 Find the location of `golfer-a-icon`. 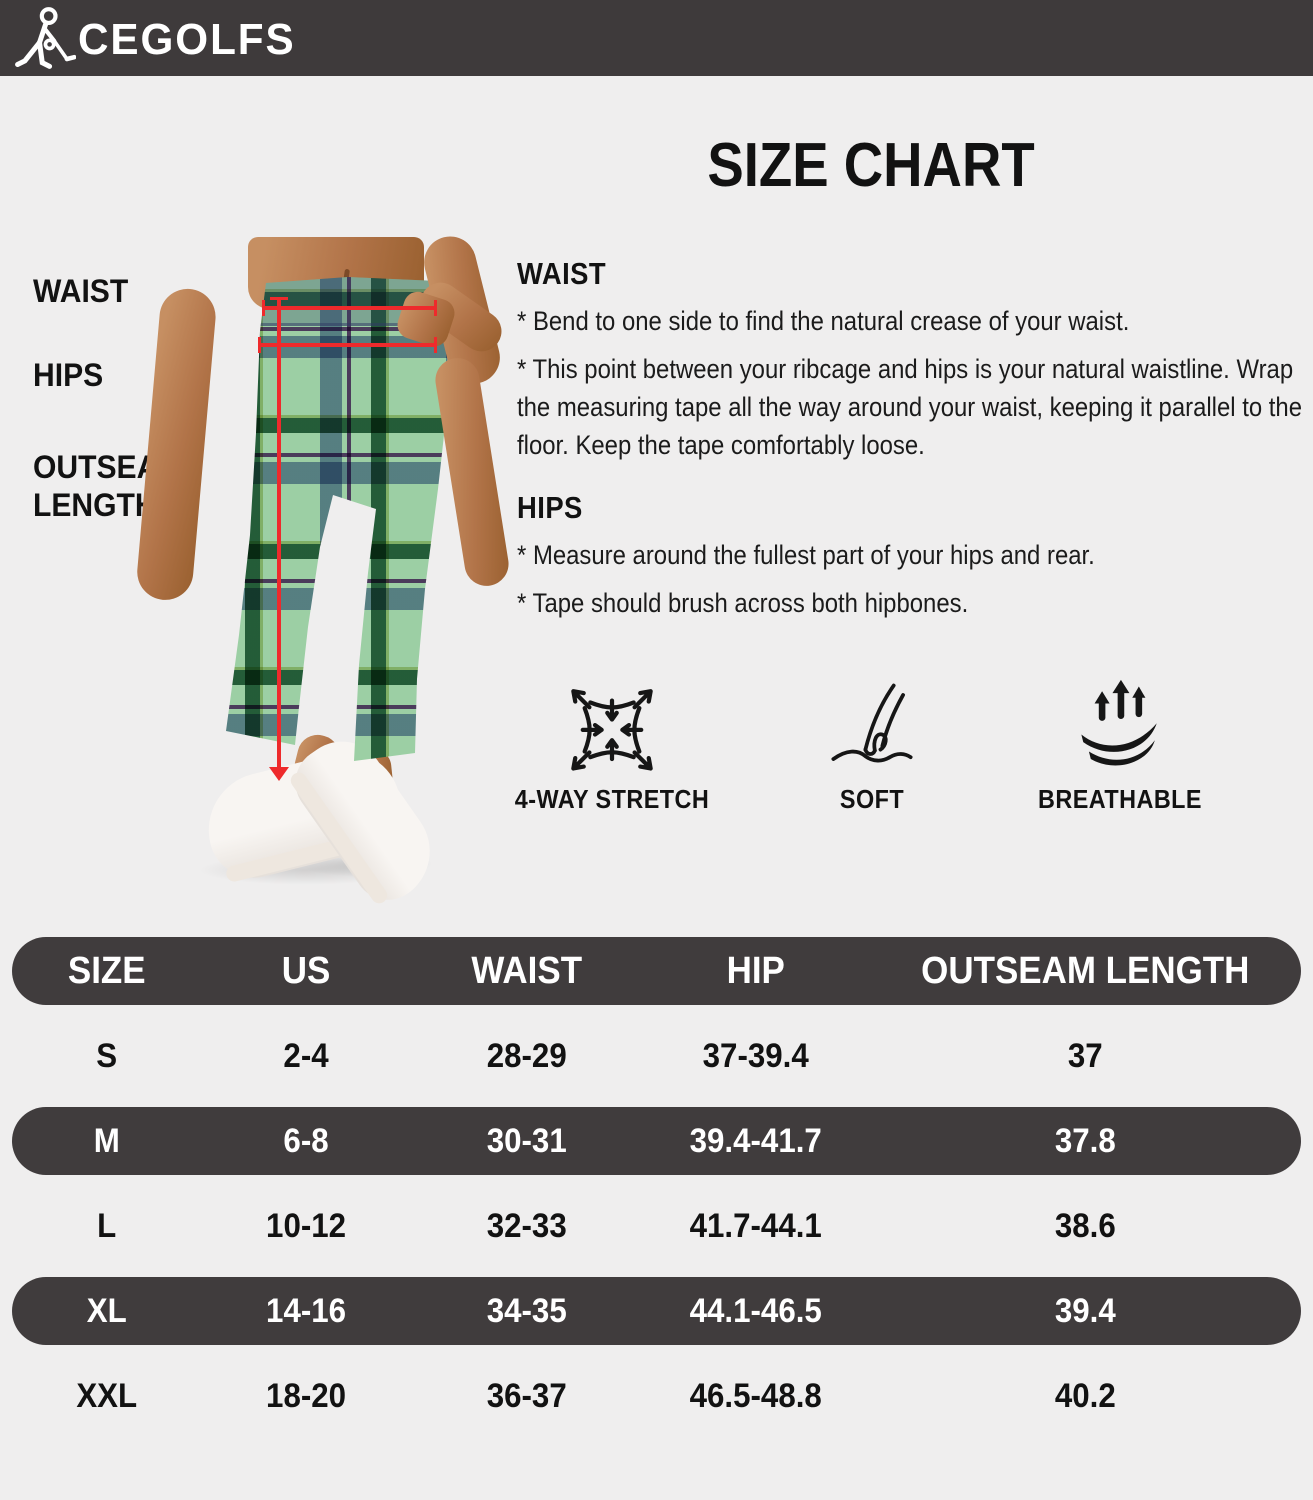

golfer-a-icon is located at coordinates (45, 38).